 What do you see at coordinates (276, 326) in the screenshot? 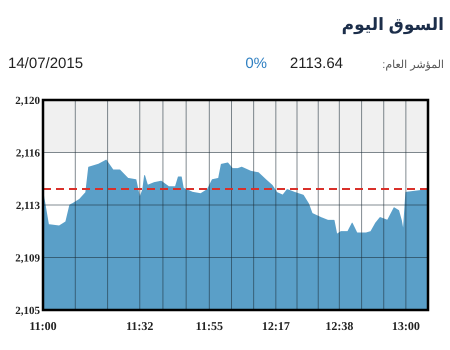
I see `x-tick-label: 12:17` at bounding box center [276, 326].